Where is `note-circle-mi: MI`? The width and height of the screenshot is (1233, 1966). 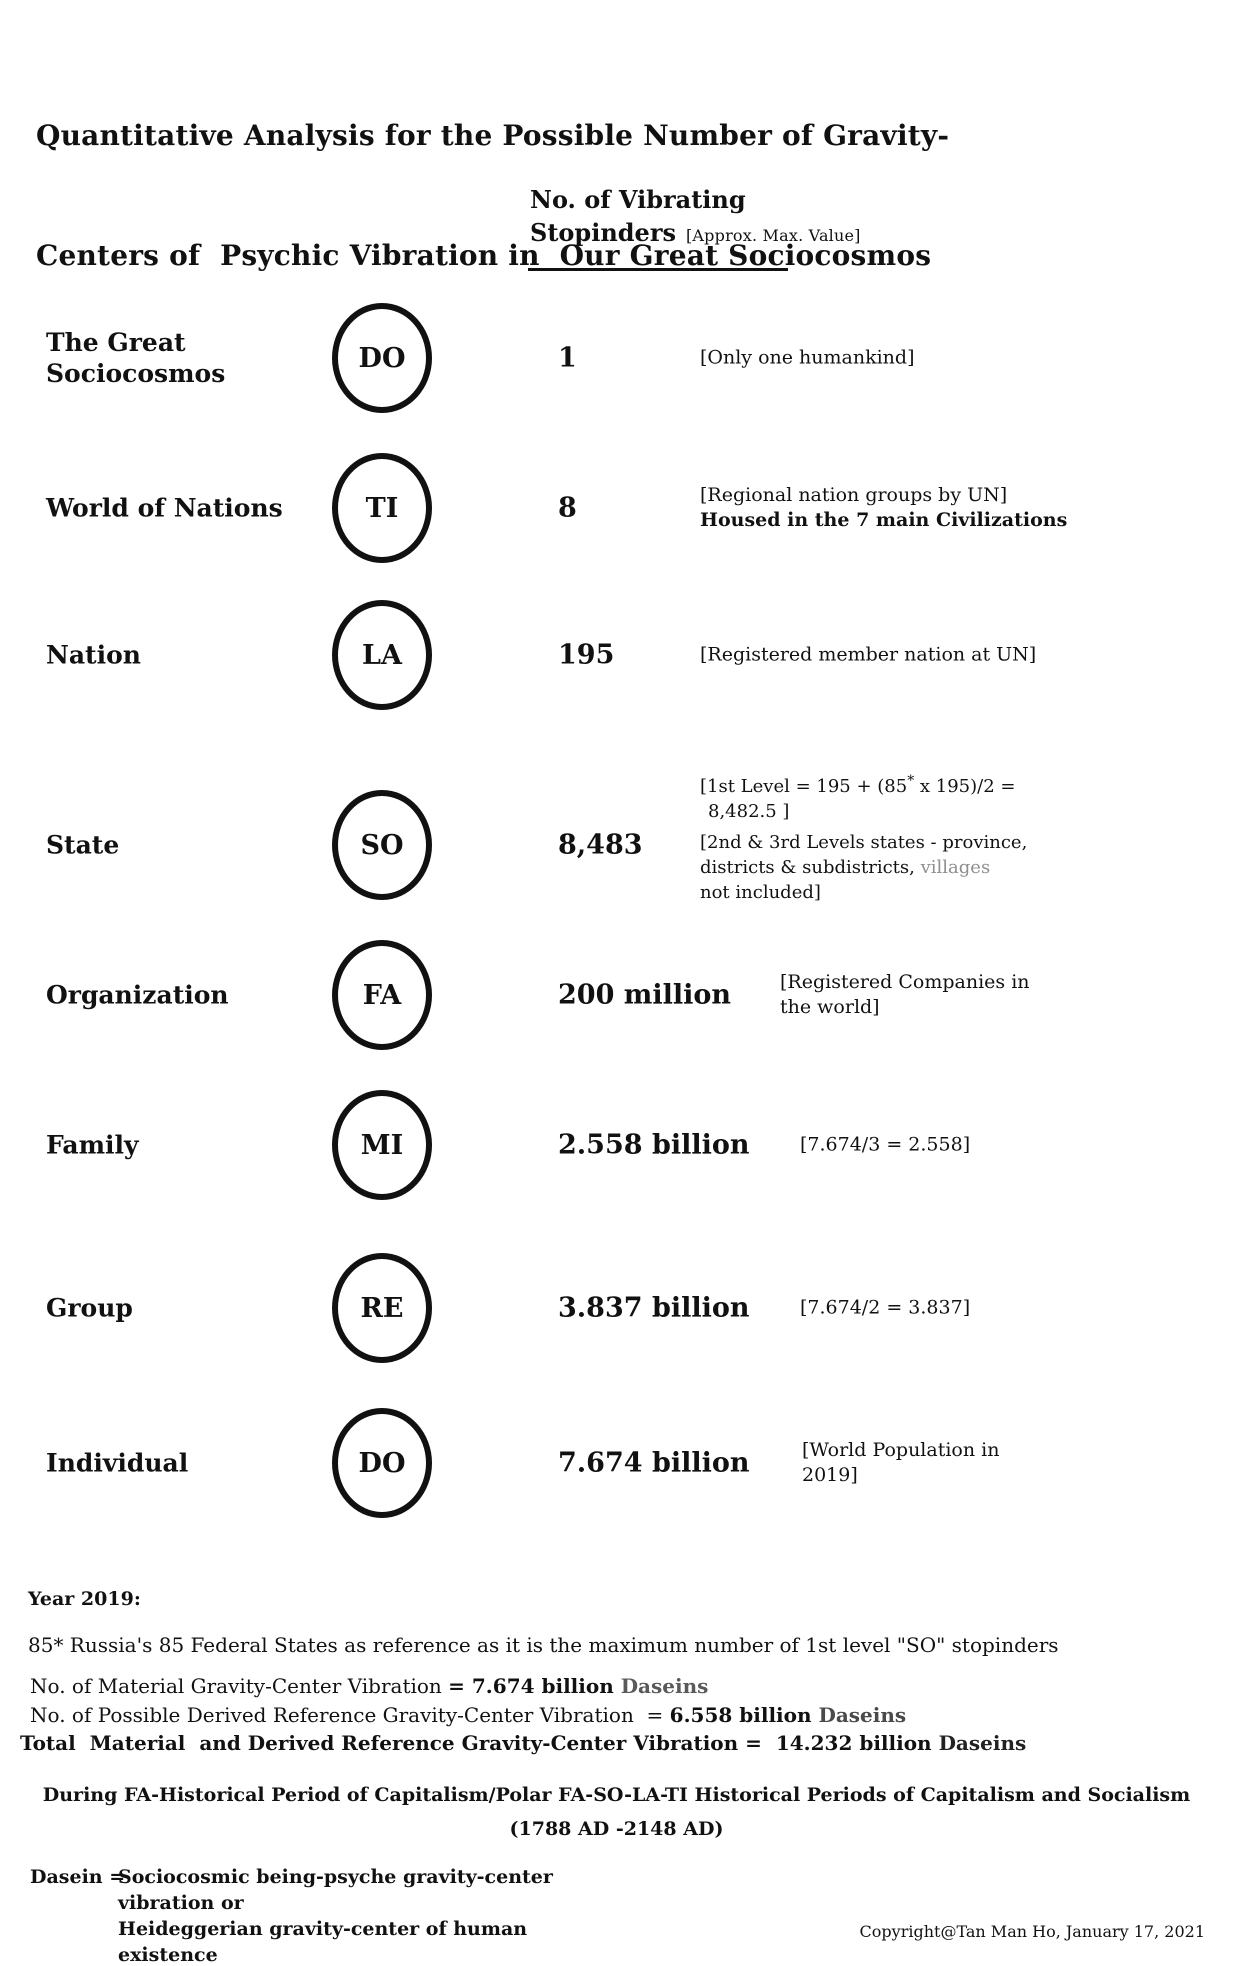 note-circle-mi: MI is located at coordinates (382, 1145).